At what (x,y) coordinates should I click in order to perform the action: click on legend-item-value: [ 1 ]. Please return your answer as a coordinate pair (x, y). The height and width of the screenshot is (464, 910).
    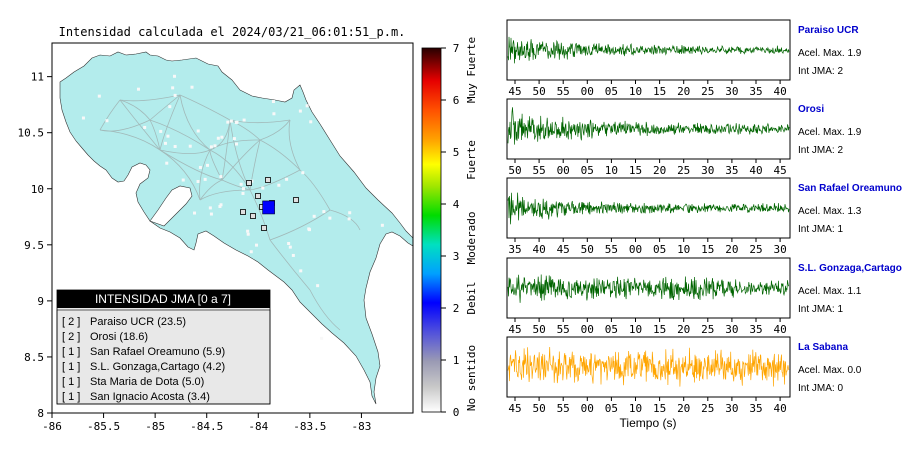
    Looking at the image, I should click on (71, 367).